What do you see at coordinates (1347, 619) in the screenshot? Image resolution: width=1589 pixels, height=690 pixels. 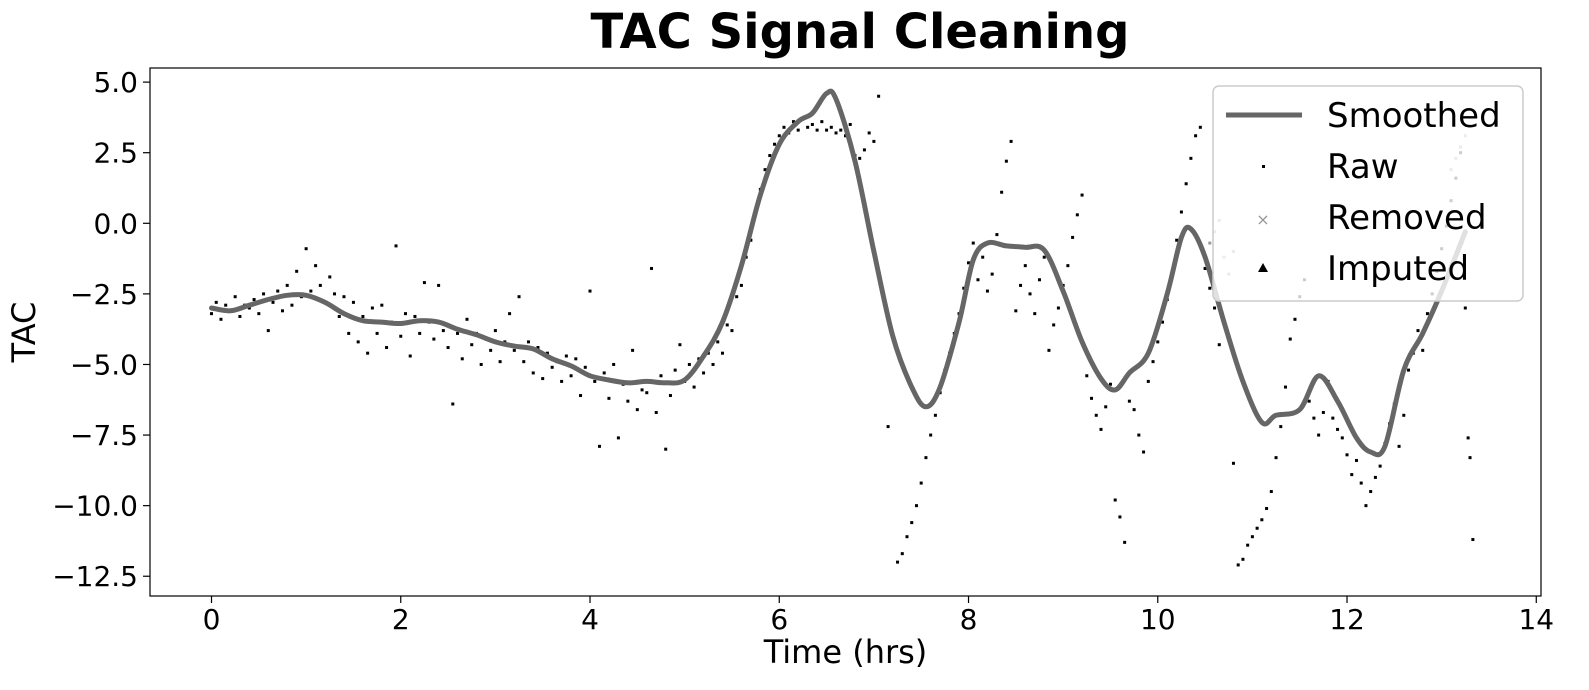 I see `x-tick-label: 12` at bounding box center [1347, 619].